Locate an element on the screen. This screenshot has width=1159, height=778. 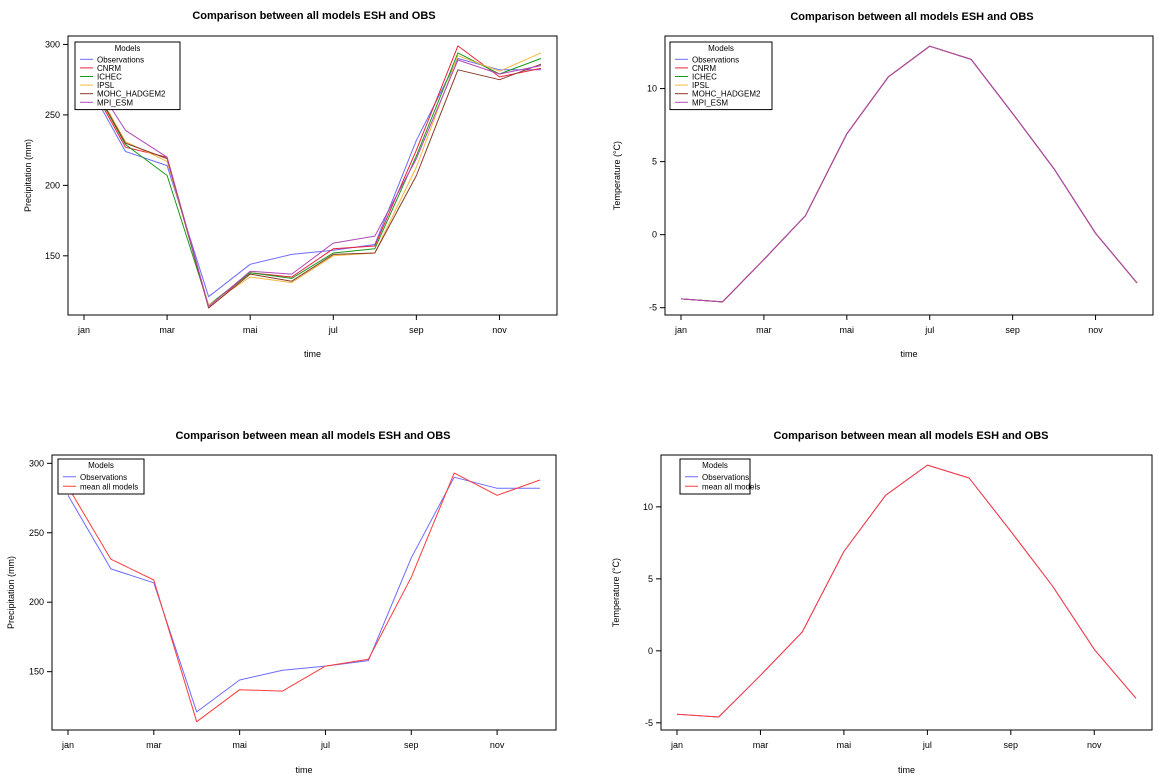
series-line-mohc-hadgem2 is located at coordinates (312, 186).